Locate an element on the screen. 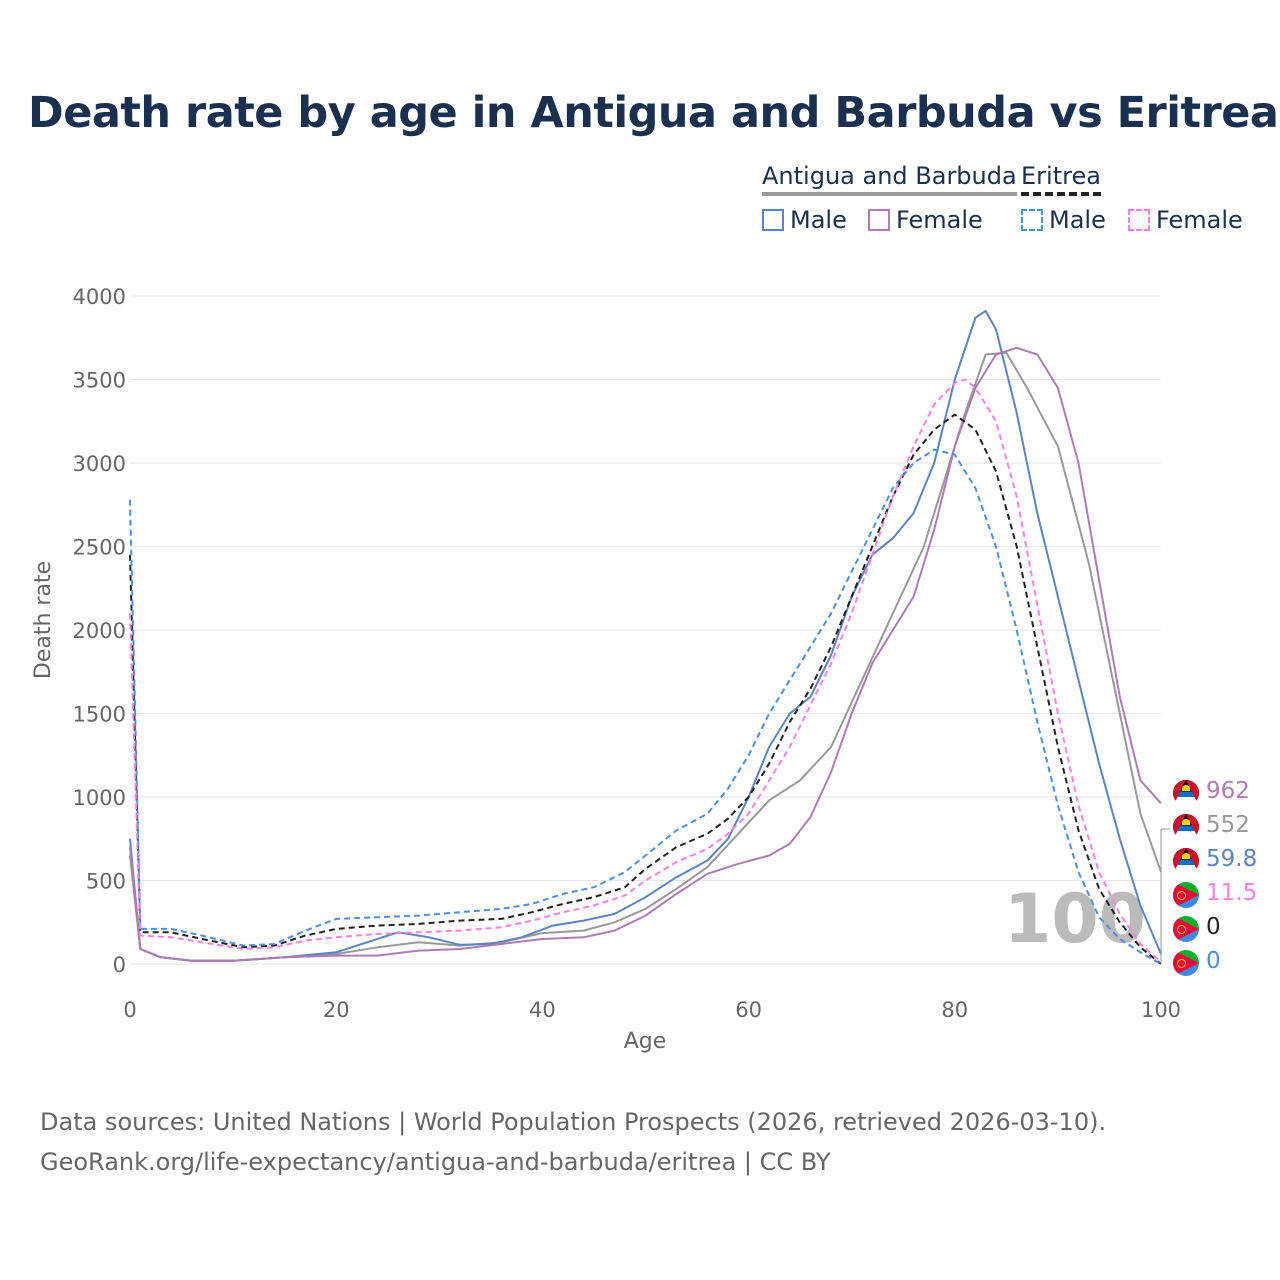 The width and height of the screenshot is (1280, 1280). x-tick-label: 20 is located at coordinates (336, 1010).